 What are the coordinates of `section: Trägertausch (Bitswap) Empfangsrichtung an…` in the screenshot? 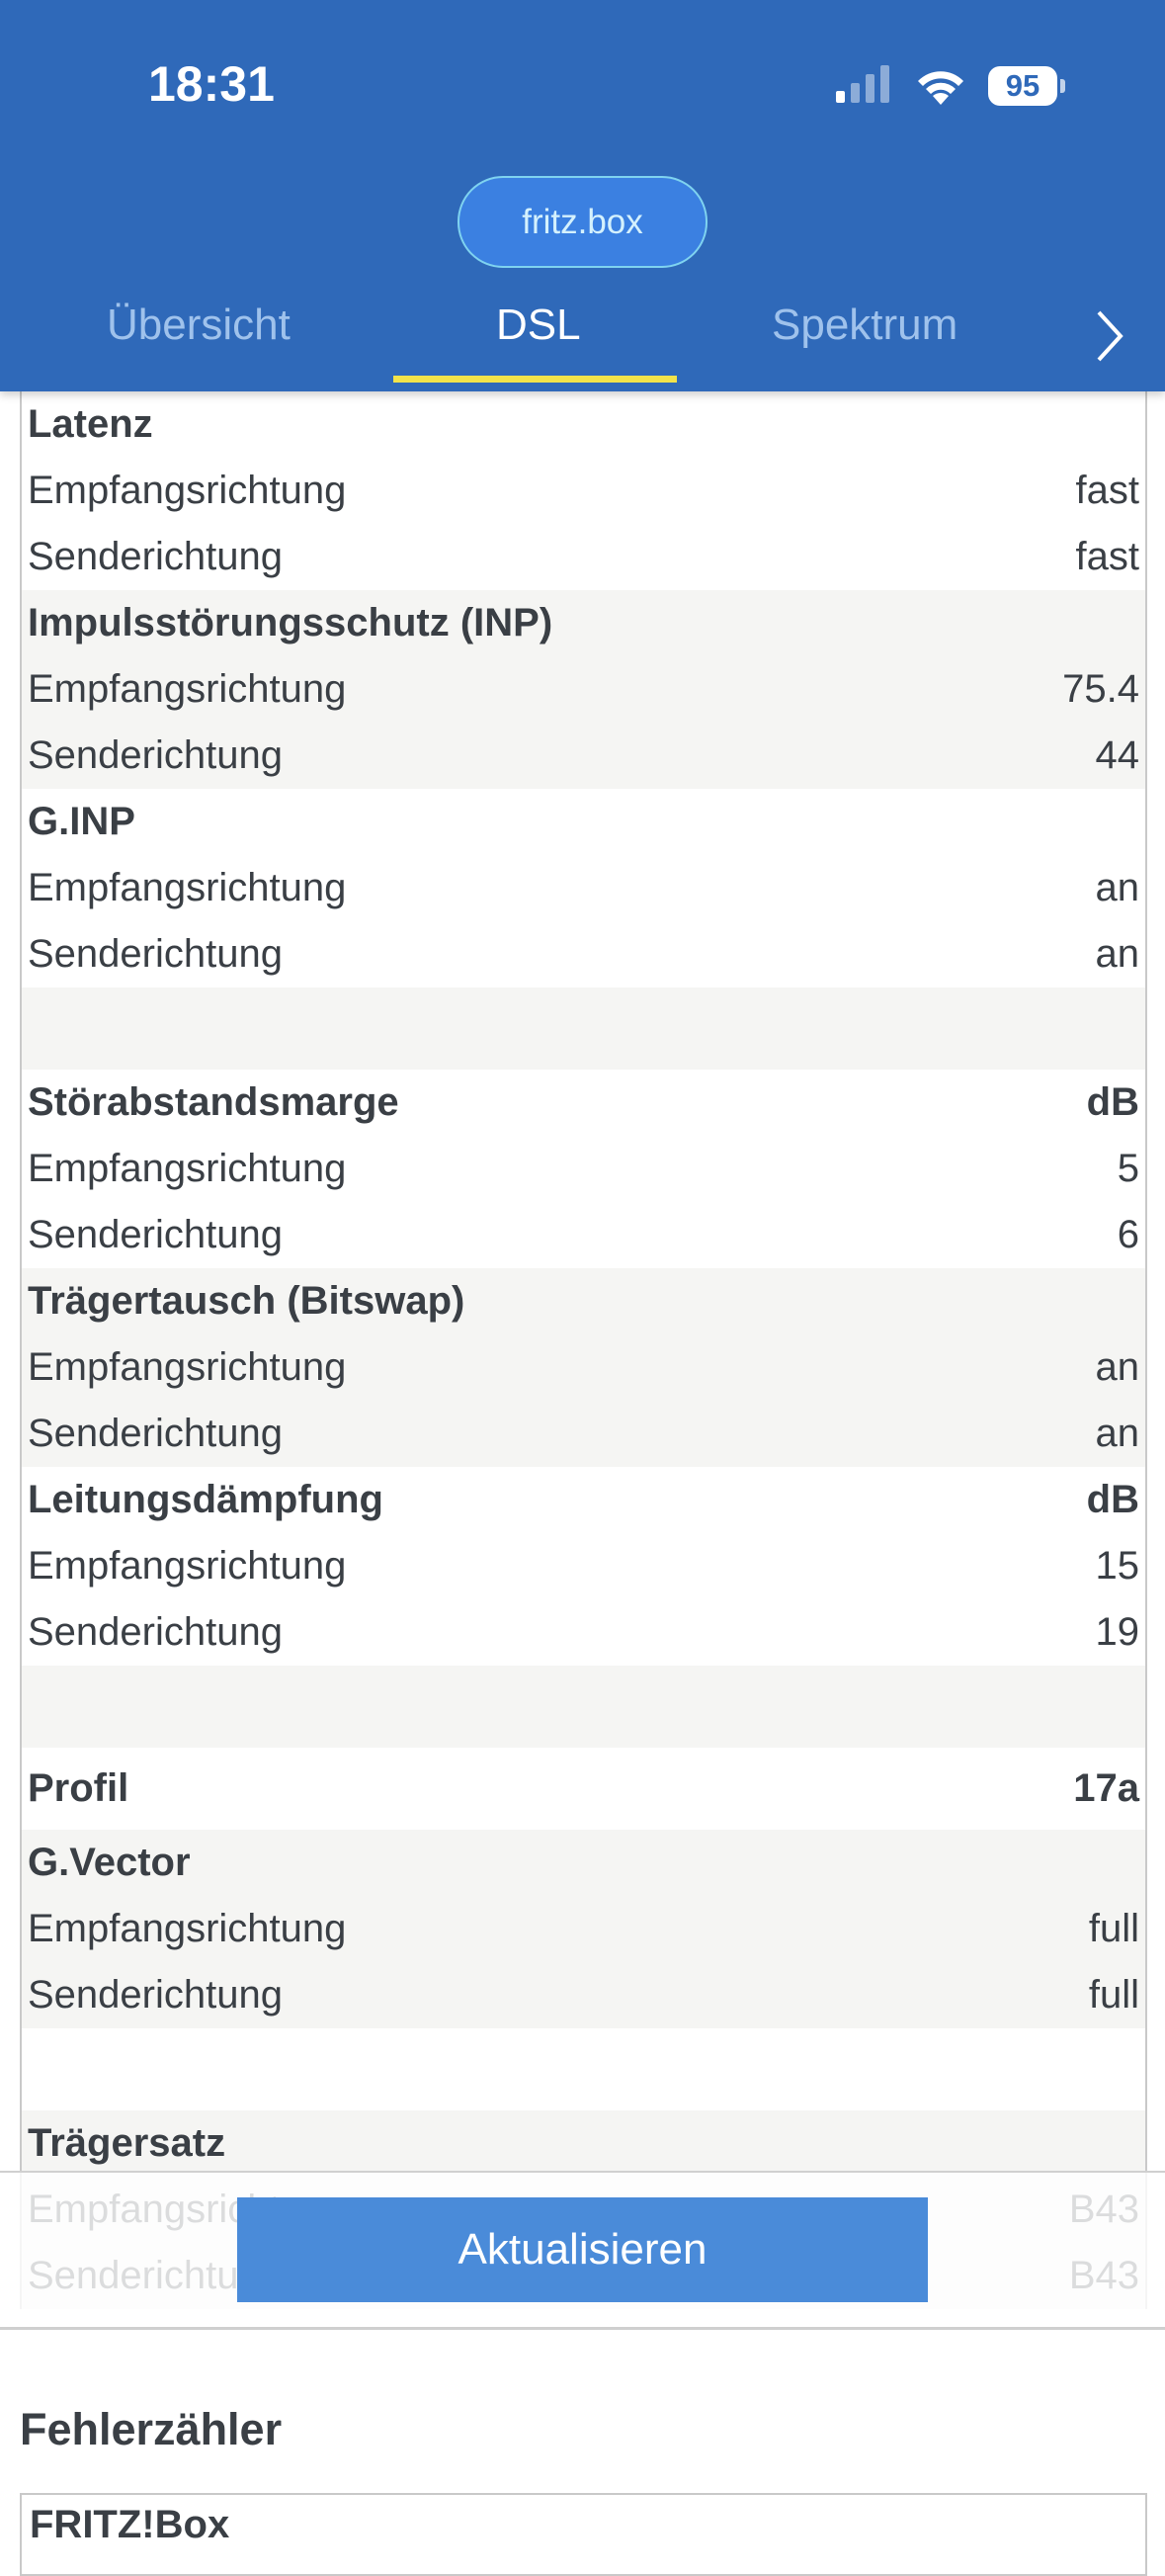 It's located at (583, 1367).